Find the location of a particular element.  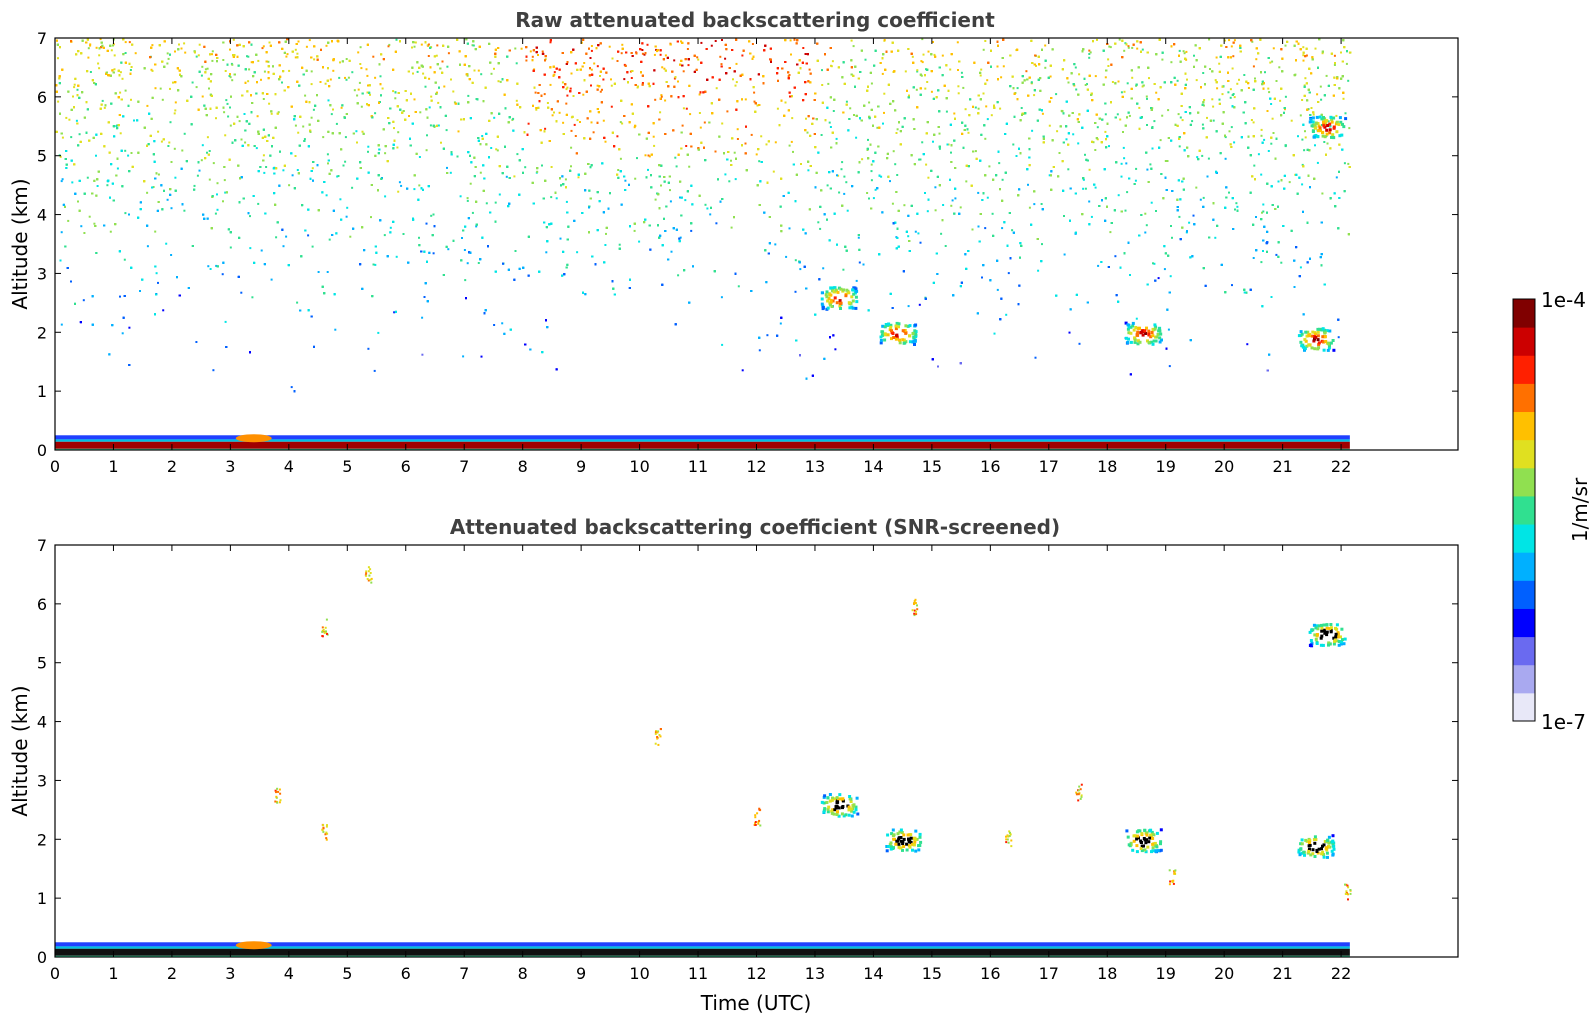

y-tick-label: 2 is located at coordinates (42, 332).